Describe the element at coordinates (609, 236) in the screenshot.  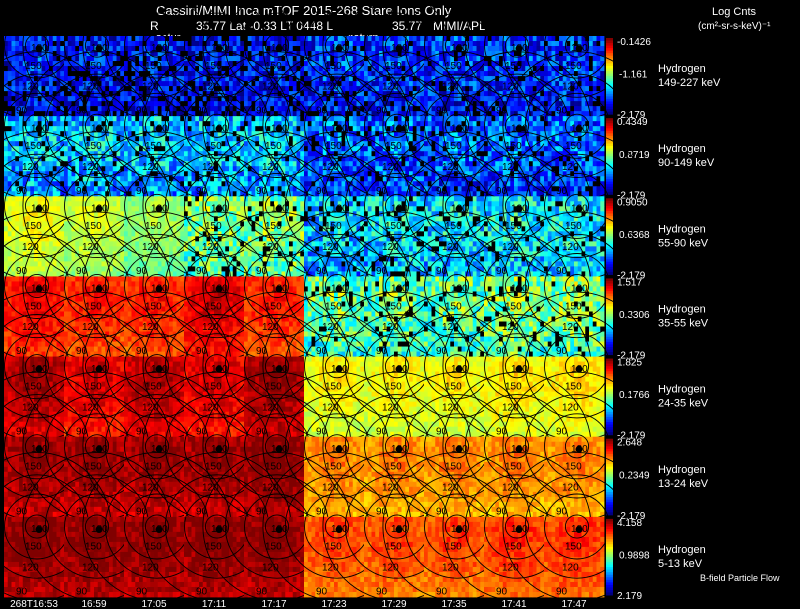
I see `colorbar` at that location.